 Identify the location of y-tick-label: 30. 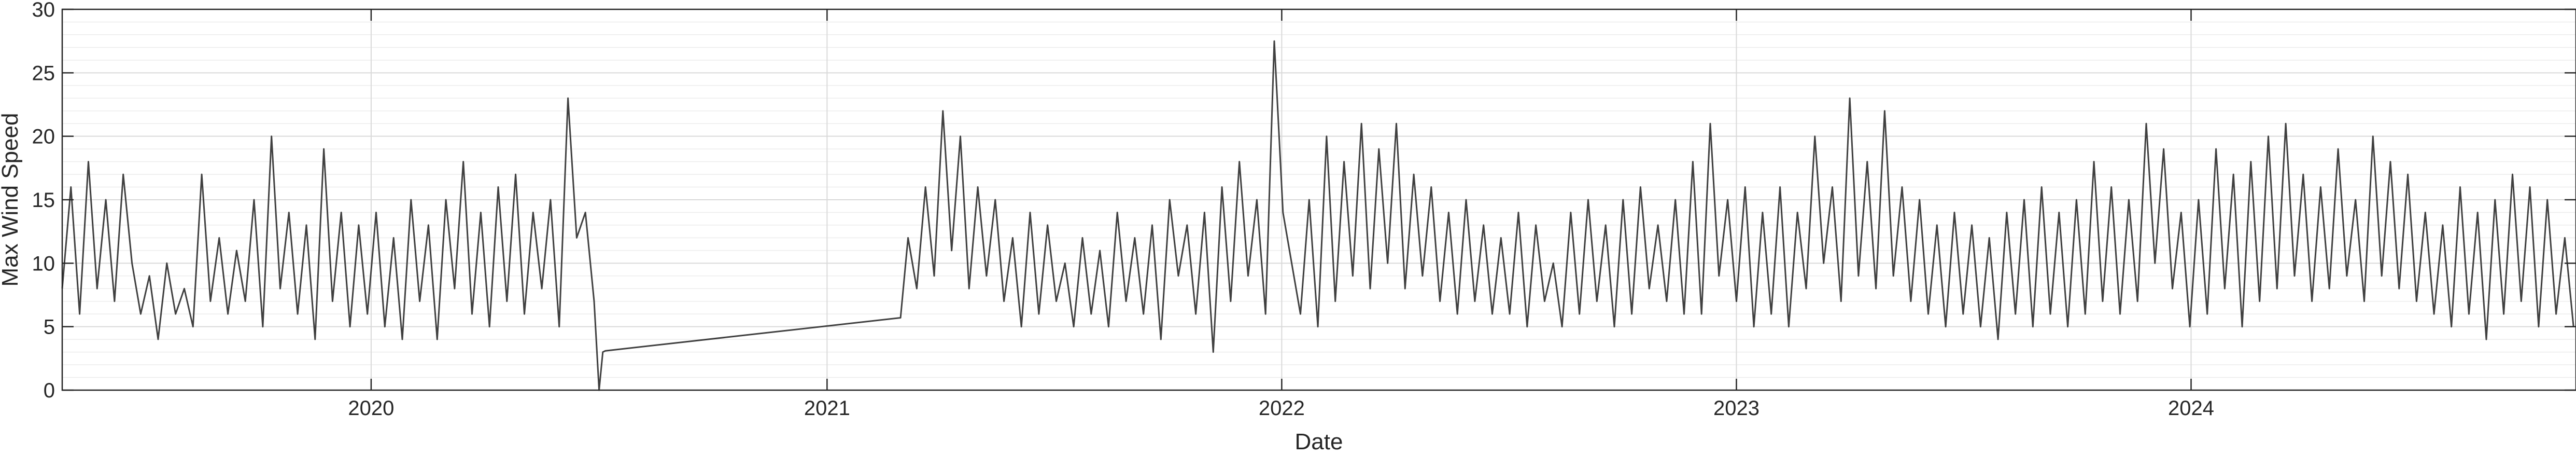
(43, 11).